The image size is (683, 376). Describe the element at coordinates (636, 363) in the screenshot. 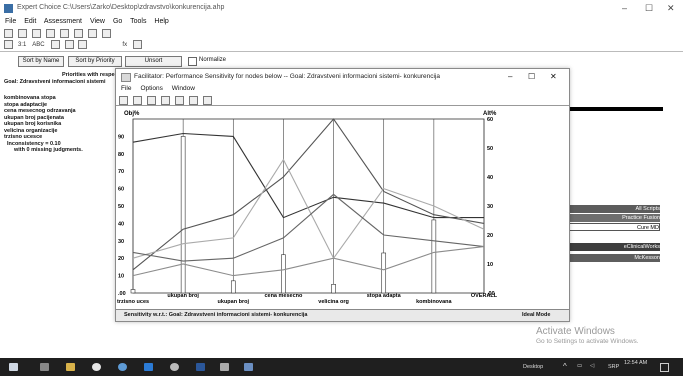

I see `clock-time: 12:54 AM` at that location.